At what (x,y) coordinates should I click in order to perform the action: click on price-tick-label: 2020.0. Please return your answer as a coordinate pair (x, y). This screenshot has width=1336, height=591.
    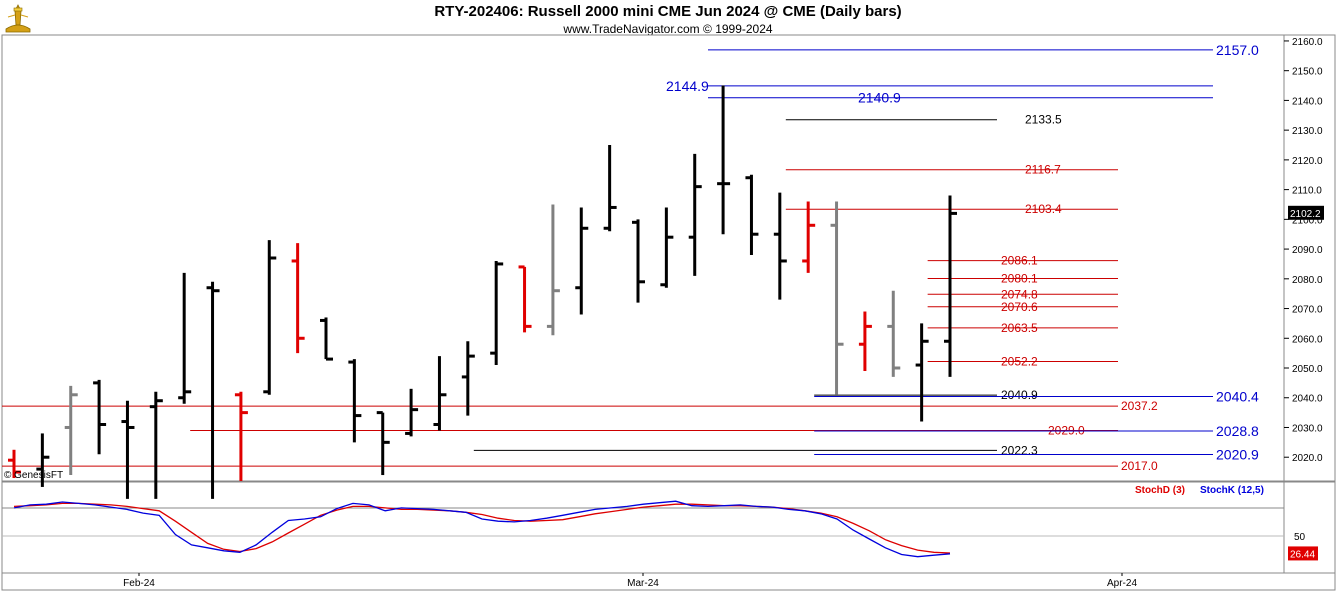
    Looking at the image, I should click on (1307, 458).